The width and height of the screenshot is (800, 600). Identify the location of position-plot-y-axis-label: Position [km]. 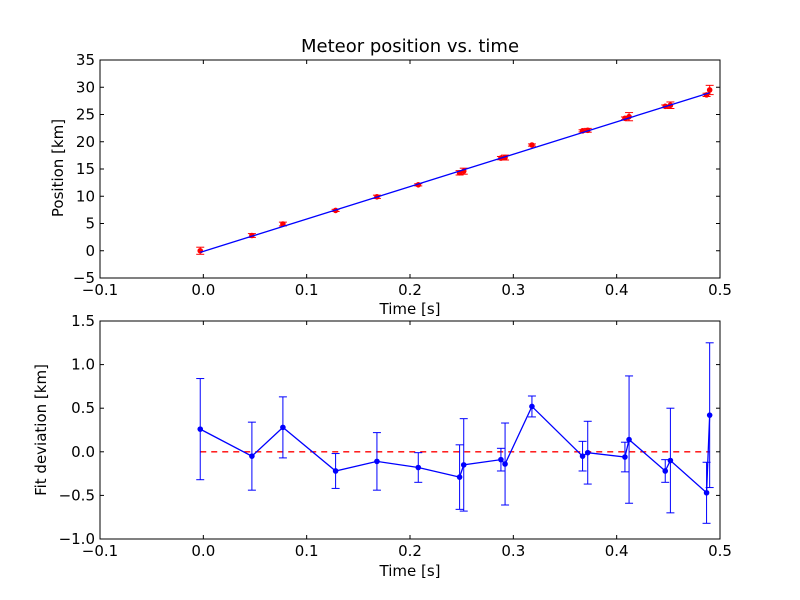
(58, 168).